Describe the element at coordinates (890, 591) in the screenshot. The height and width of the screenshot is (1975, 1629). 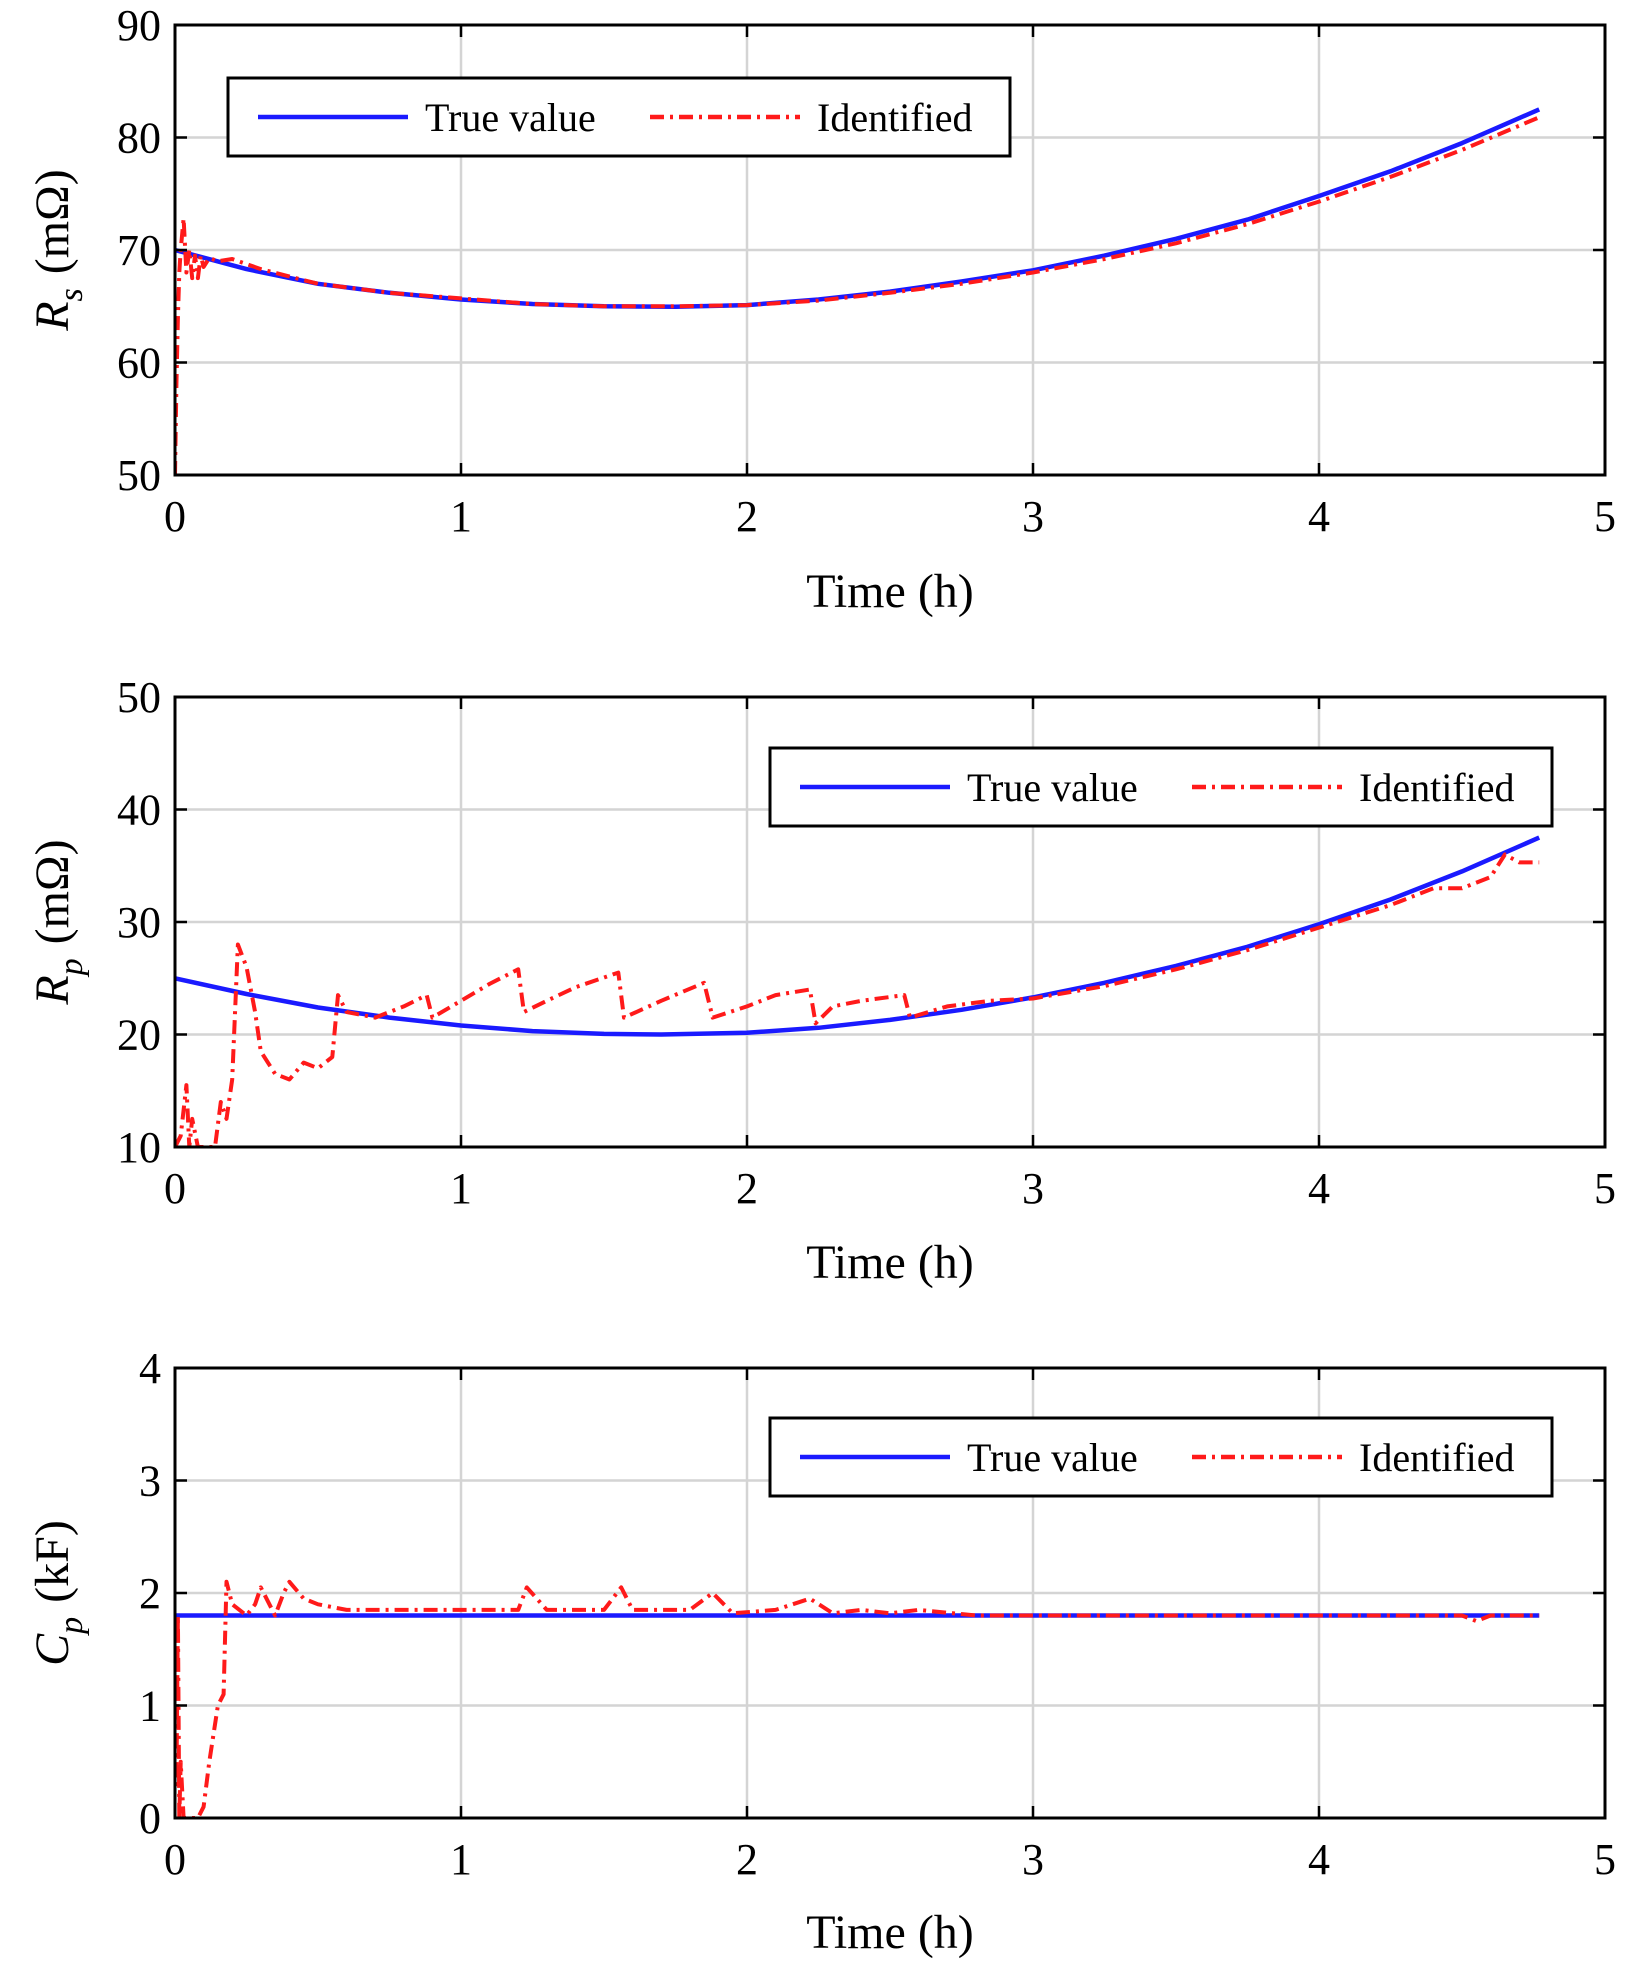
I see `rs-x-axis-label: Time (h)` at that location.